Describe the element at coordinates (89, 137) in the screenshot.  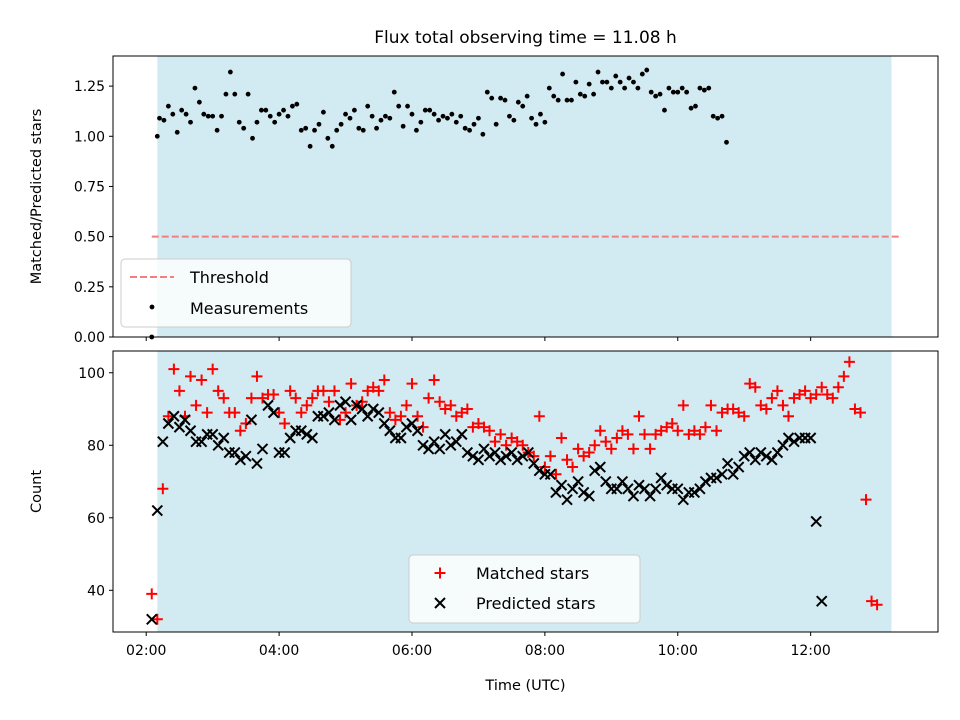
I see `y-tick-label: 1.00` at that location.